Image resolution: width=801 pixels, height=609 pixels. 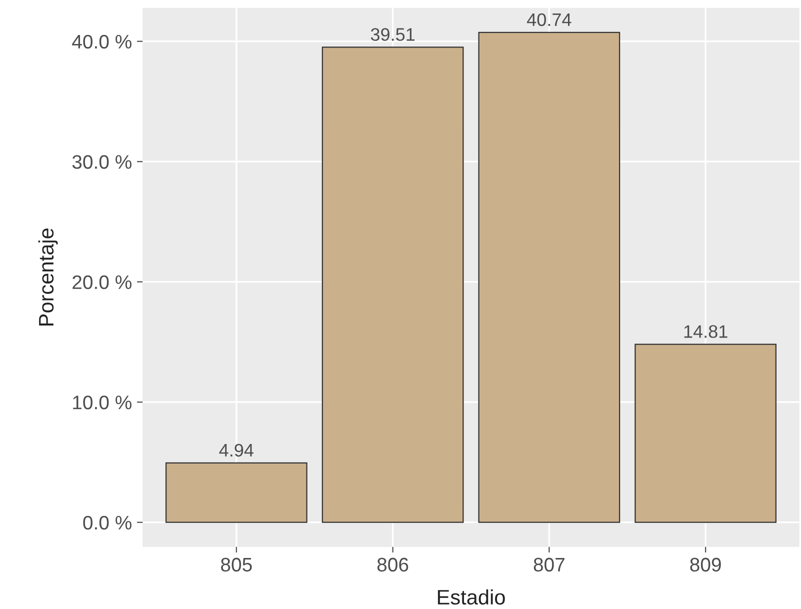 What do you see at coordinates (392, 565) in the screenshot?
I see `x-tick-label: 806` at bounding box center [392, 565].